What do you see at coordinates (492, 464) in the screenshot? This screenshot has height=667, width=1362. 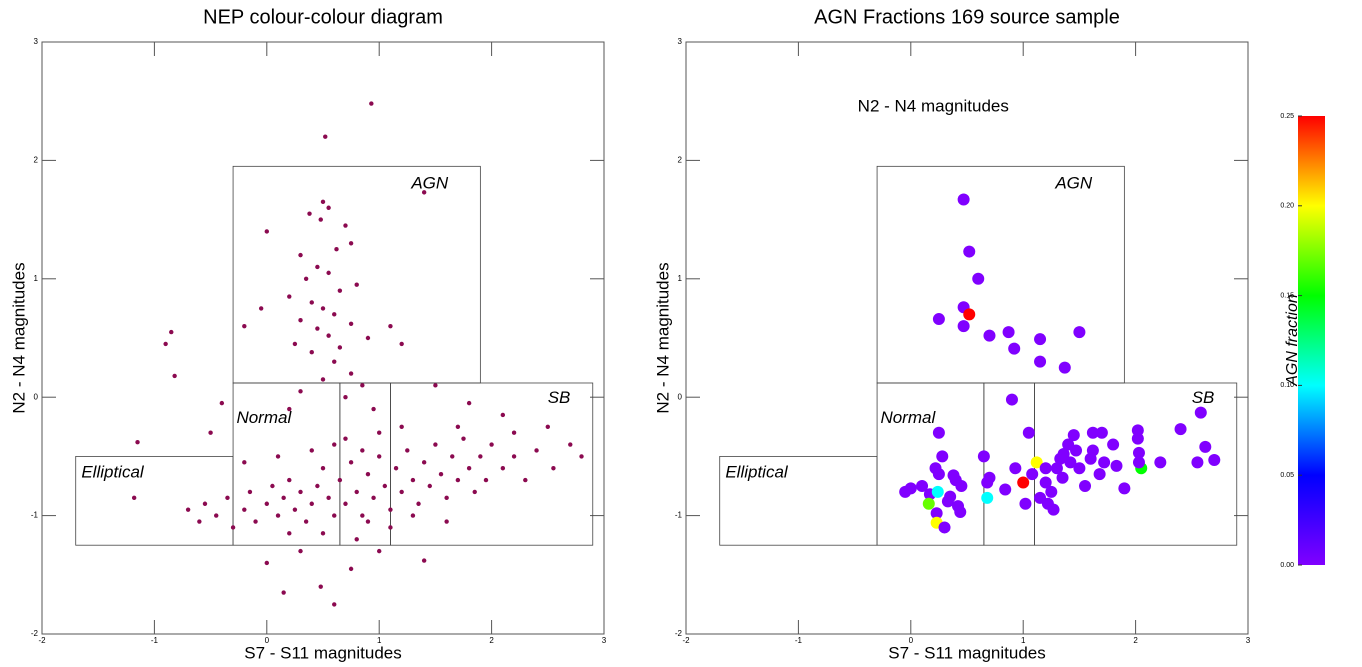 I see `region-box` at bounding box center [492, 464].